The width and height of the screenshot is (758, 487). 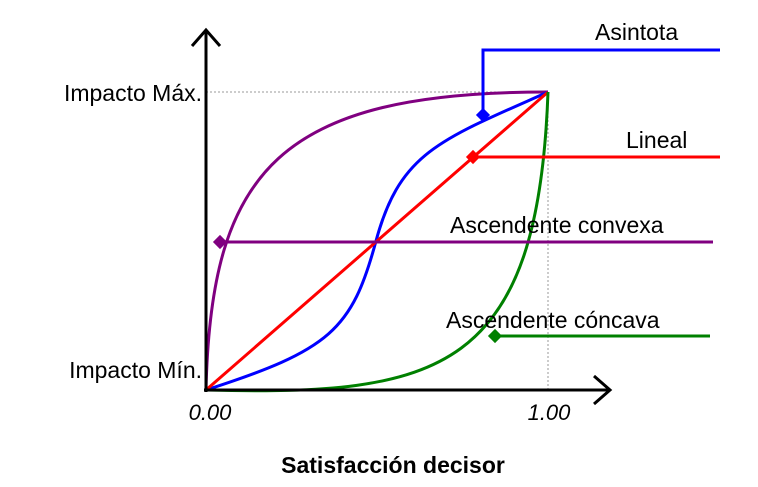 What do you see at coordinates (483, 115) in the screenshot?
I see `marker-asintota` at bounding box center [483, 115].